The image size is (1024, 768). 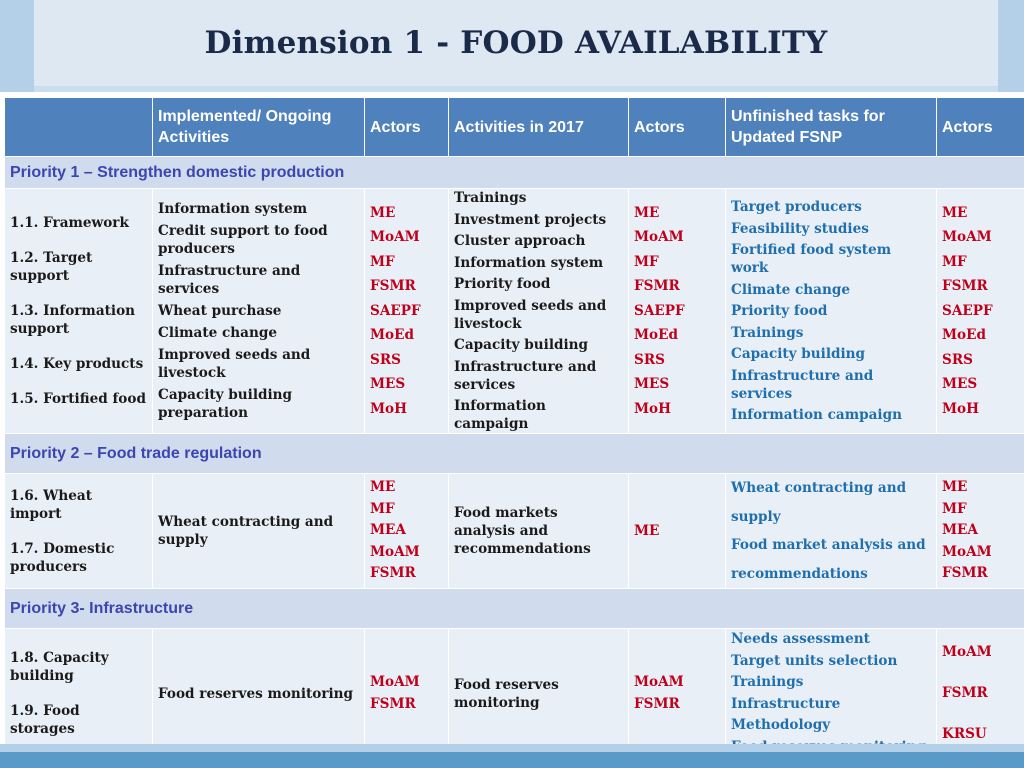 What do you see at coordinates (78, 531) in the screenshot?
I see `dimension-cell: 1.6. Wheat import 1.7. Domestic producers` at bounding box center [78, 531].